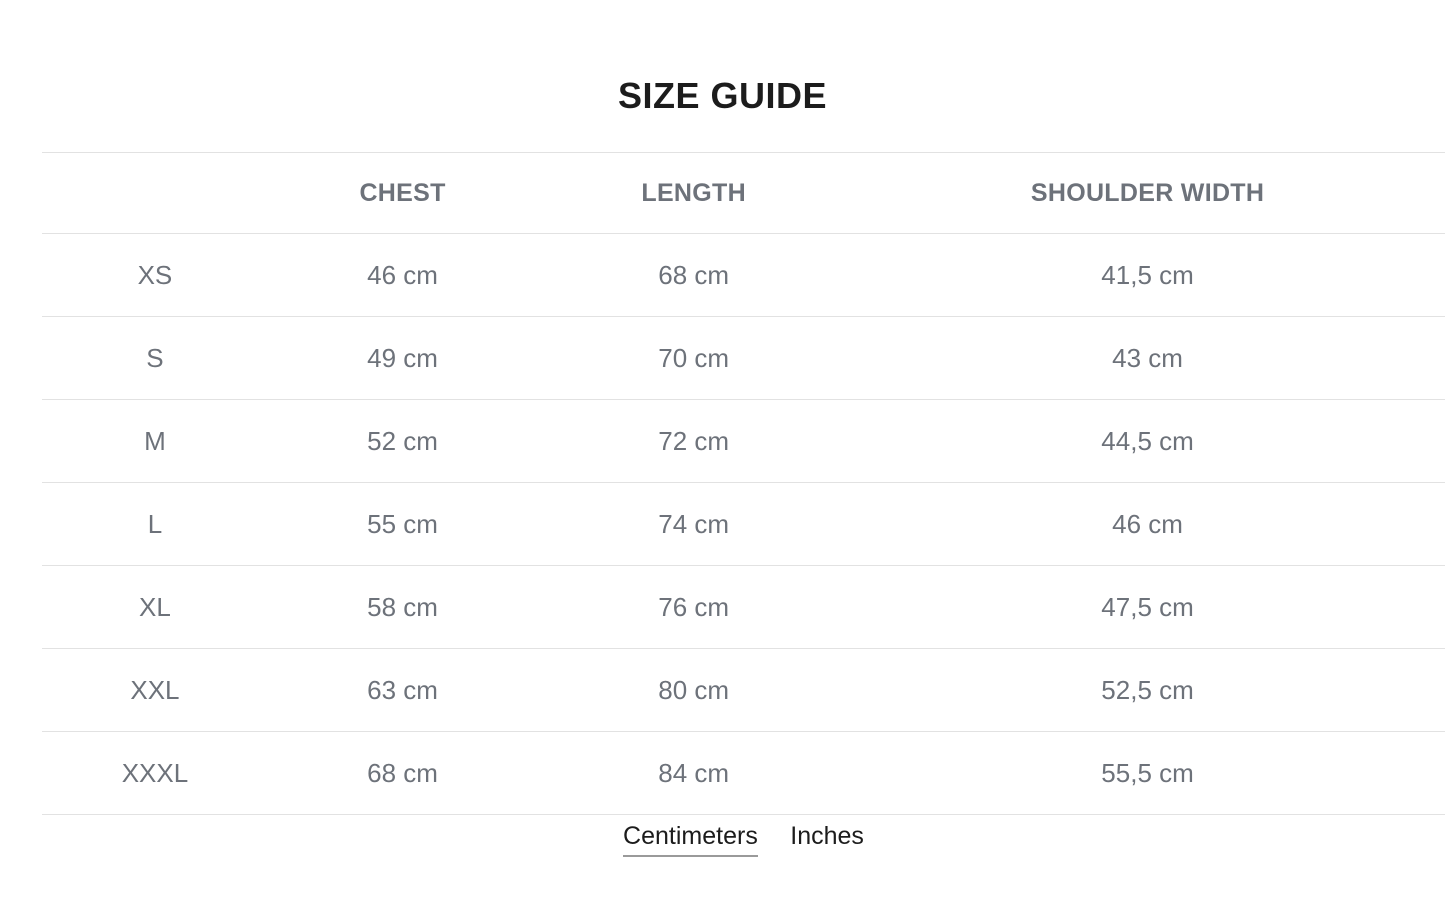 Image resolution: width=1445 pixels, height=910 pixels. What do you see at coordinates (155, 524) in the screenshot?
I see `size-label: L` at bounding box center [155, 524].